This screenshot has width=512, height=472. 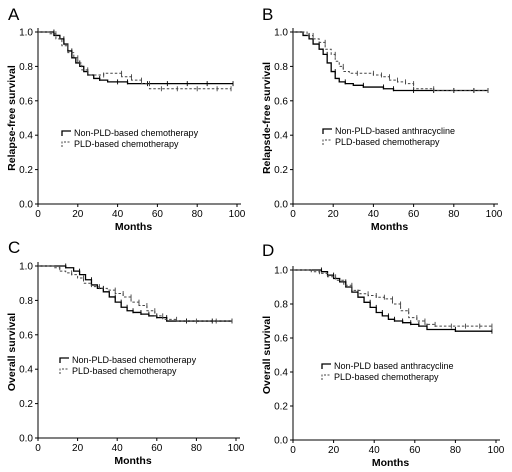 What do you see at coordinates (394, 366) in the screenshot?
I see `legend-label: Non-PLD based anthracycline` at bounding box center [394, 366].